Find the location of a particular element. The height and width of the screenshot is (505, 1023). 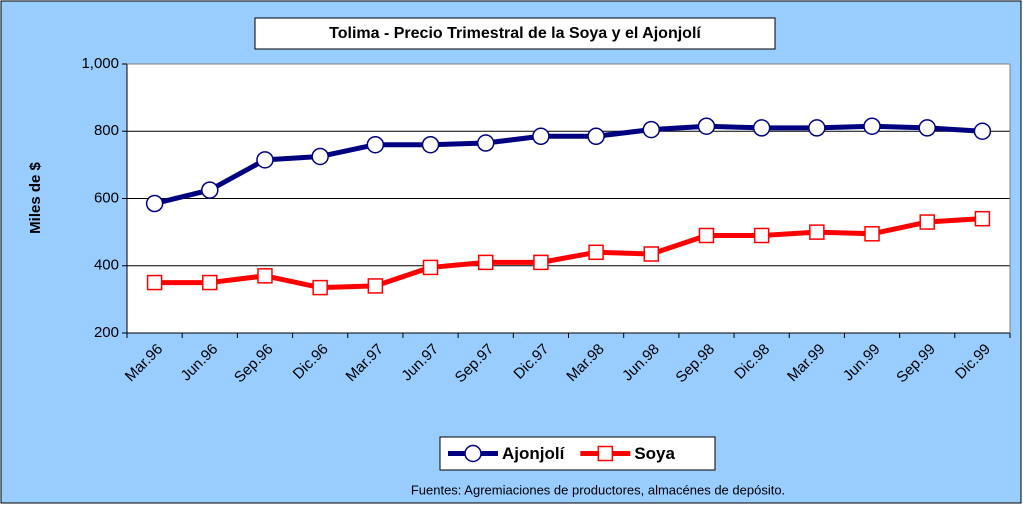

y-tick-label: 600 is located at coordinates (106, 197).